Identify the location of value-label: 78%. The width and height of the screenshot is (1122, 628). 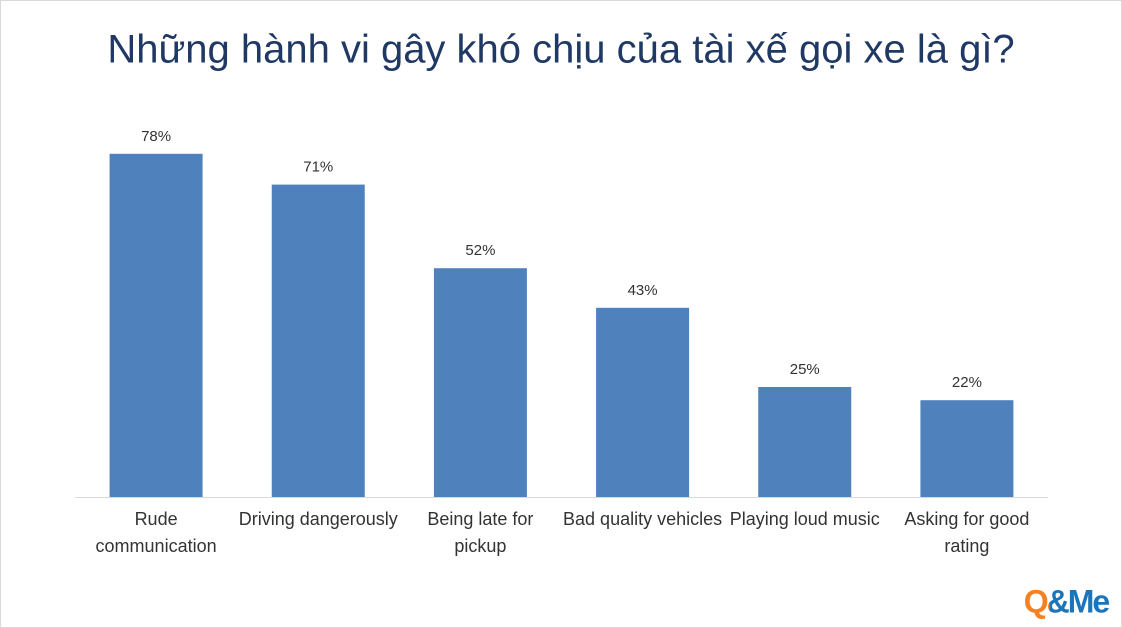
(156, 136).